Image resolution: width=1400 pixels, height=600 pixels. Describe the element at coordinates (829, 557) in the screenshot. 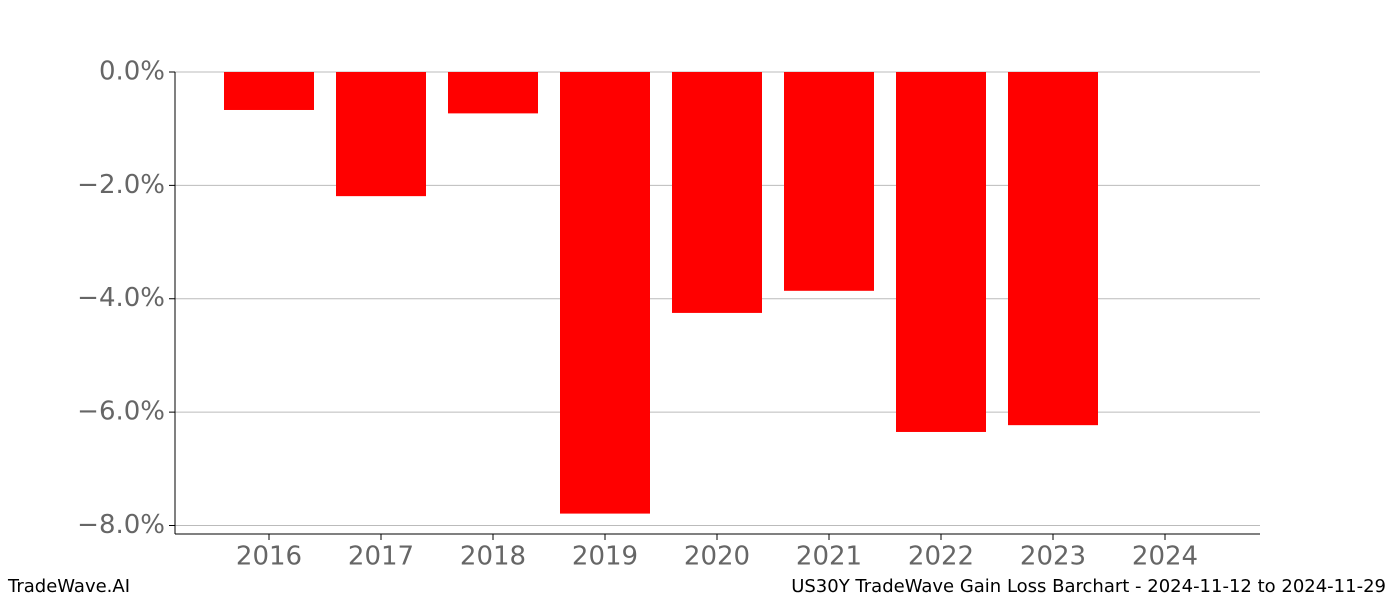

I see `x-tick-label: 2021` at that location.